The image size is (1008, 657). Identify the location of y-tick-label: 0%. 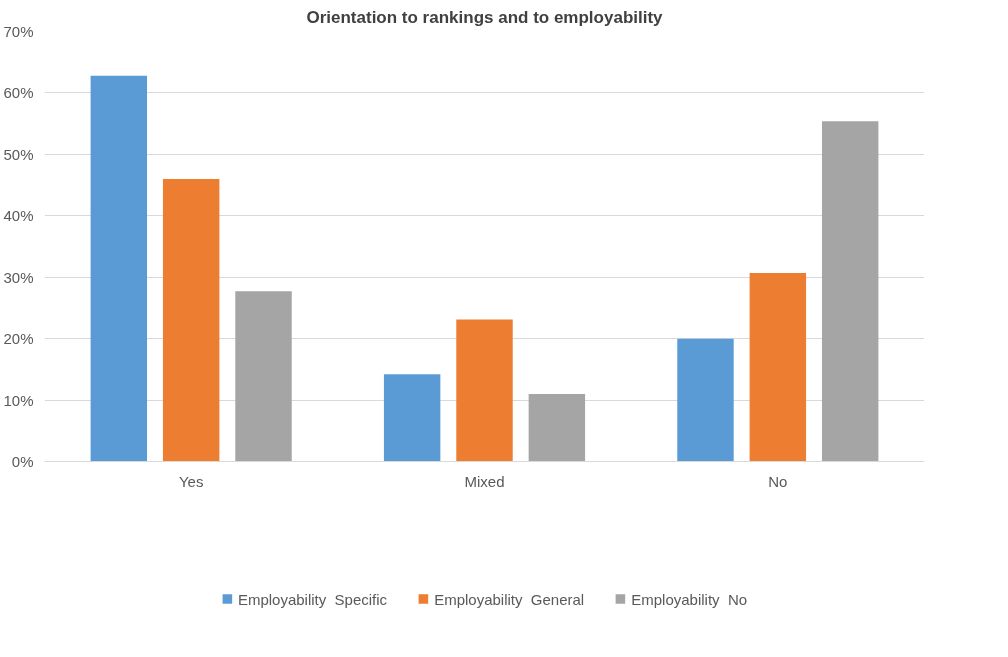
(22, 461).